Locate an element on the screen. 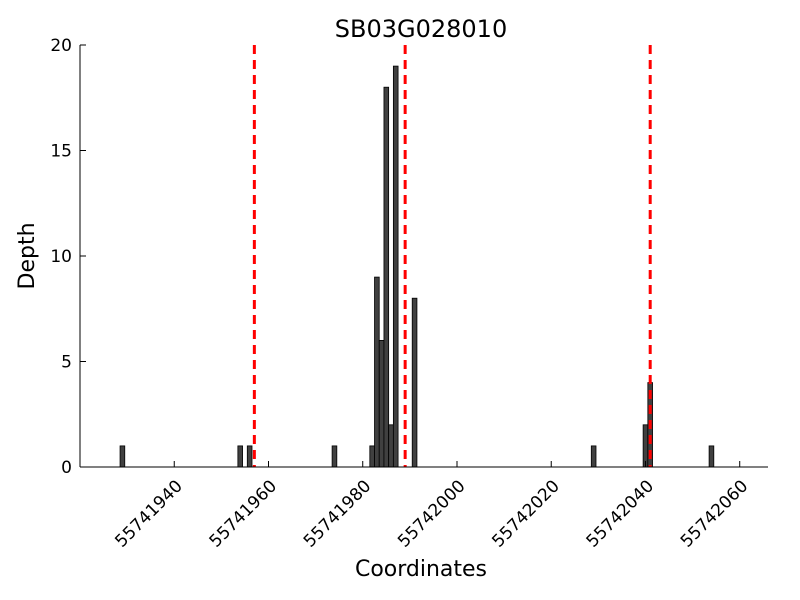 This screenshot has width=800, height=600. chart-title: SB03G028010 is located at coordinates (421, 29).